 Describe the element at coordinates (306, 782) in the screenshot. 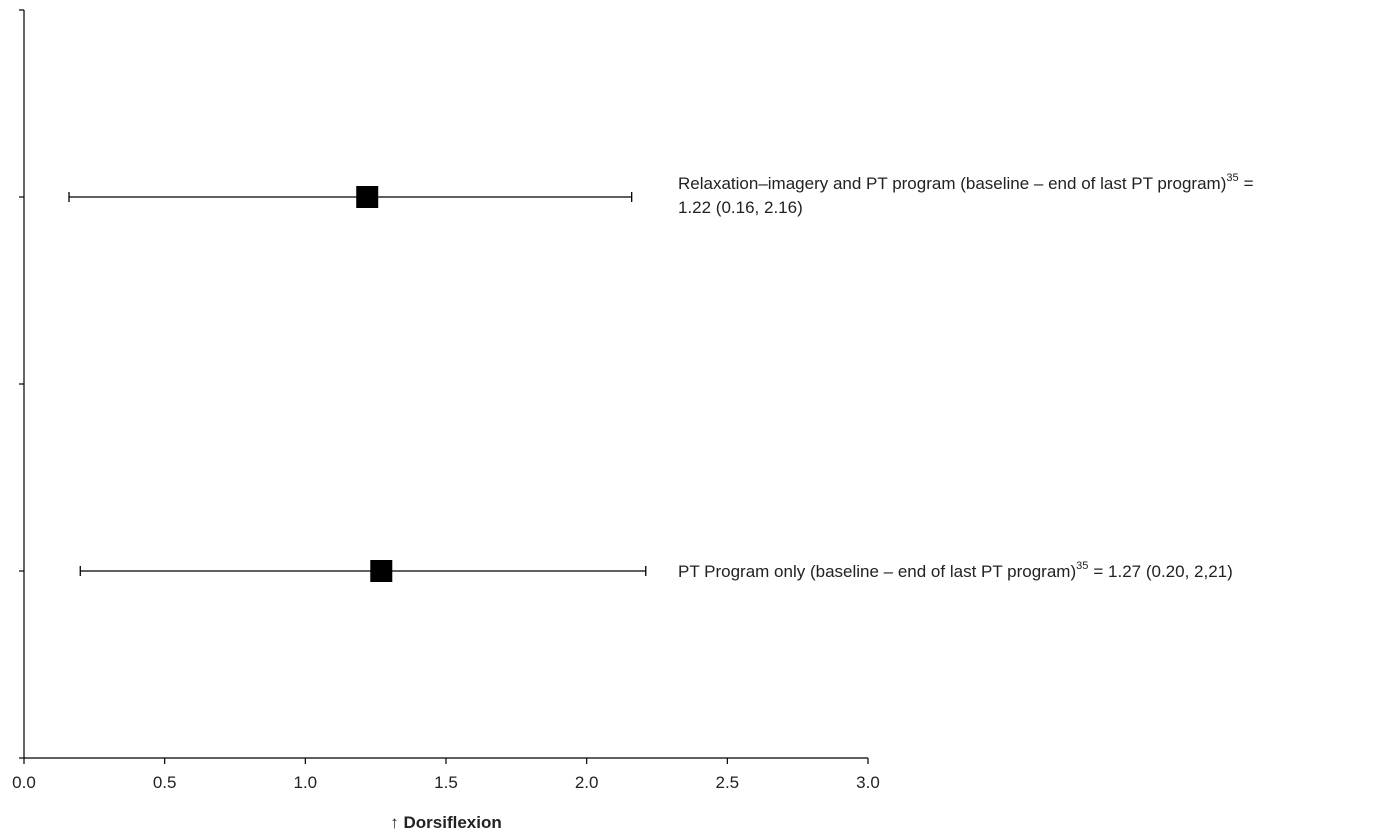

I see `x-tick-label: 1.0` at that location.